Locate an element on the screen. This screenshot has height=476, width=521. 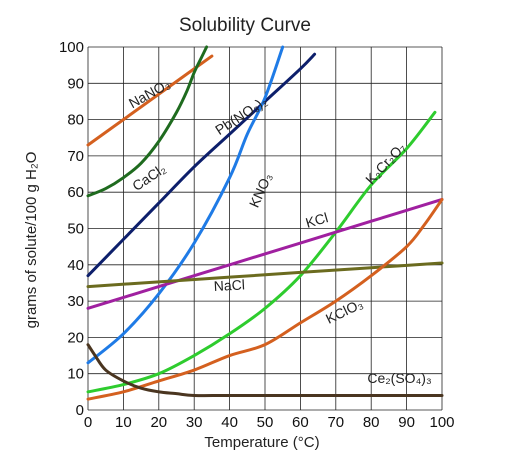
x-axis-label: Temperature (°C) is located at coordinates (261, 442).